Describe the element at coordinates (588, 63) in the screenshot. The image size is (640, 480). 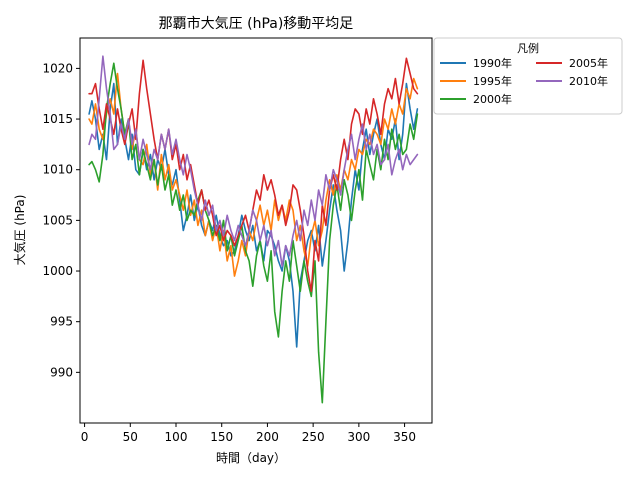
I see `legend-label: 2005年` at that location.